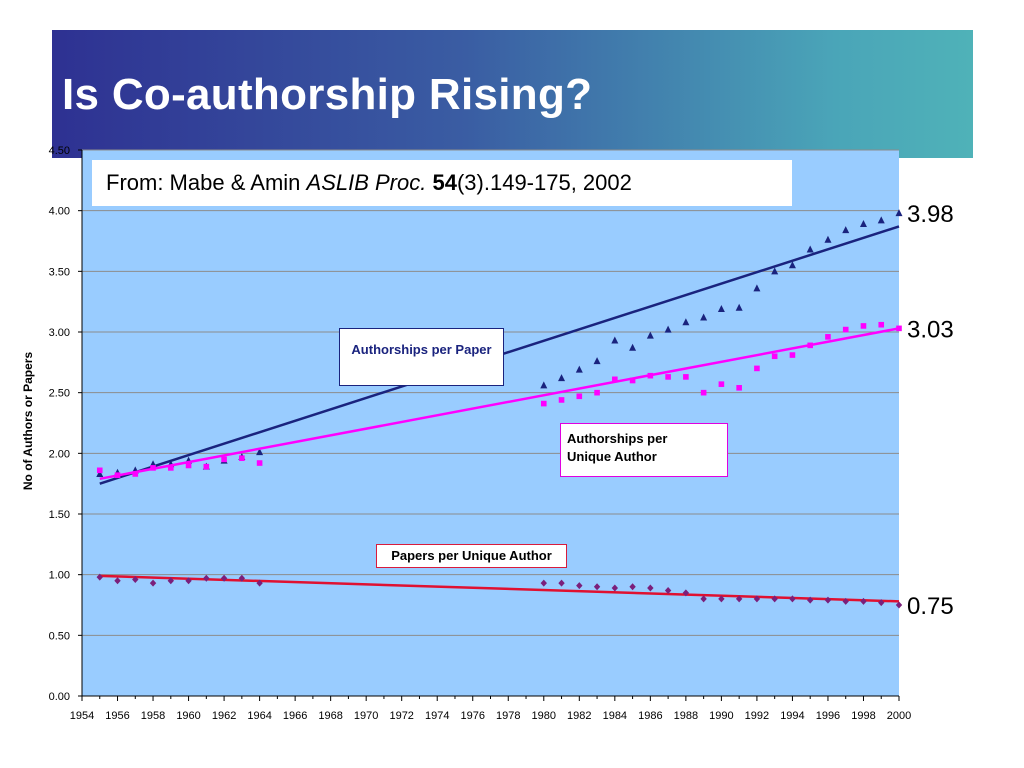 The width and height of the screenshot is (1024, 768). I want to click on x-tick-label: 1984, so click(615, 716).